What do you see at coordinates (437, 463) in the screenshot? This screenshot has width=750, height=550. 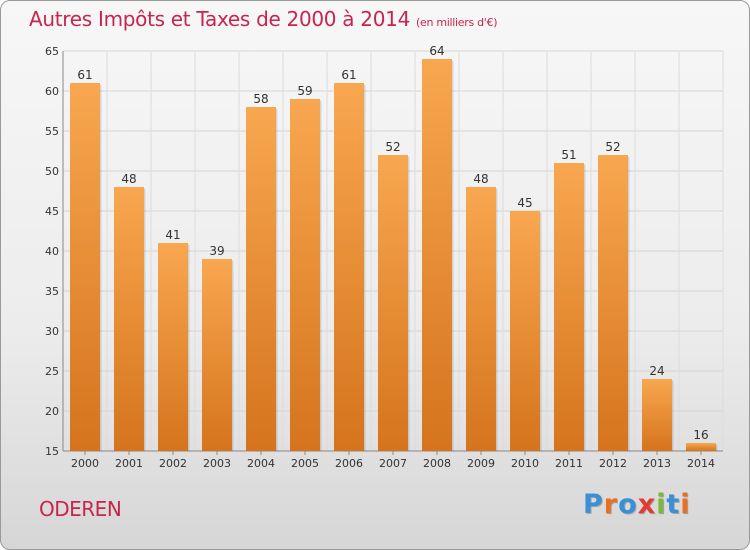 I see `x-tick-label: 2008` at bounding box center [437, 463].